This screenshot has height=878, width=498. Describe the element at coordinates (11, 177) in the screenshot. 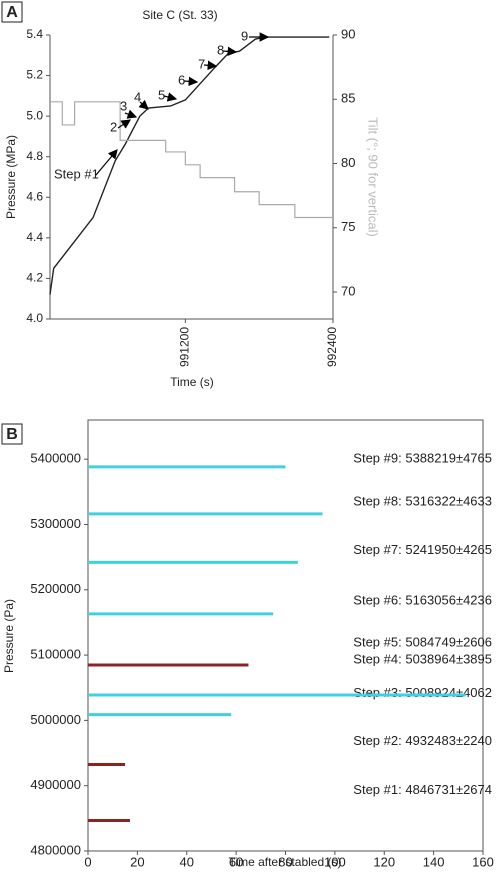

I see `y-axis-label: Pressure (MPa)` at that location.